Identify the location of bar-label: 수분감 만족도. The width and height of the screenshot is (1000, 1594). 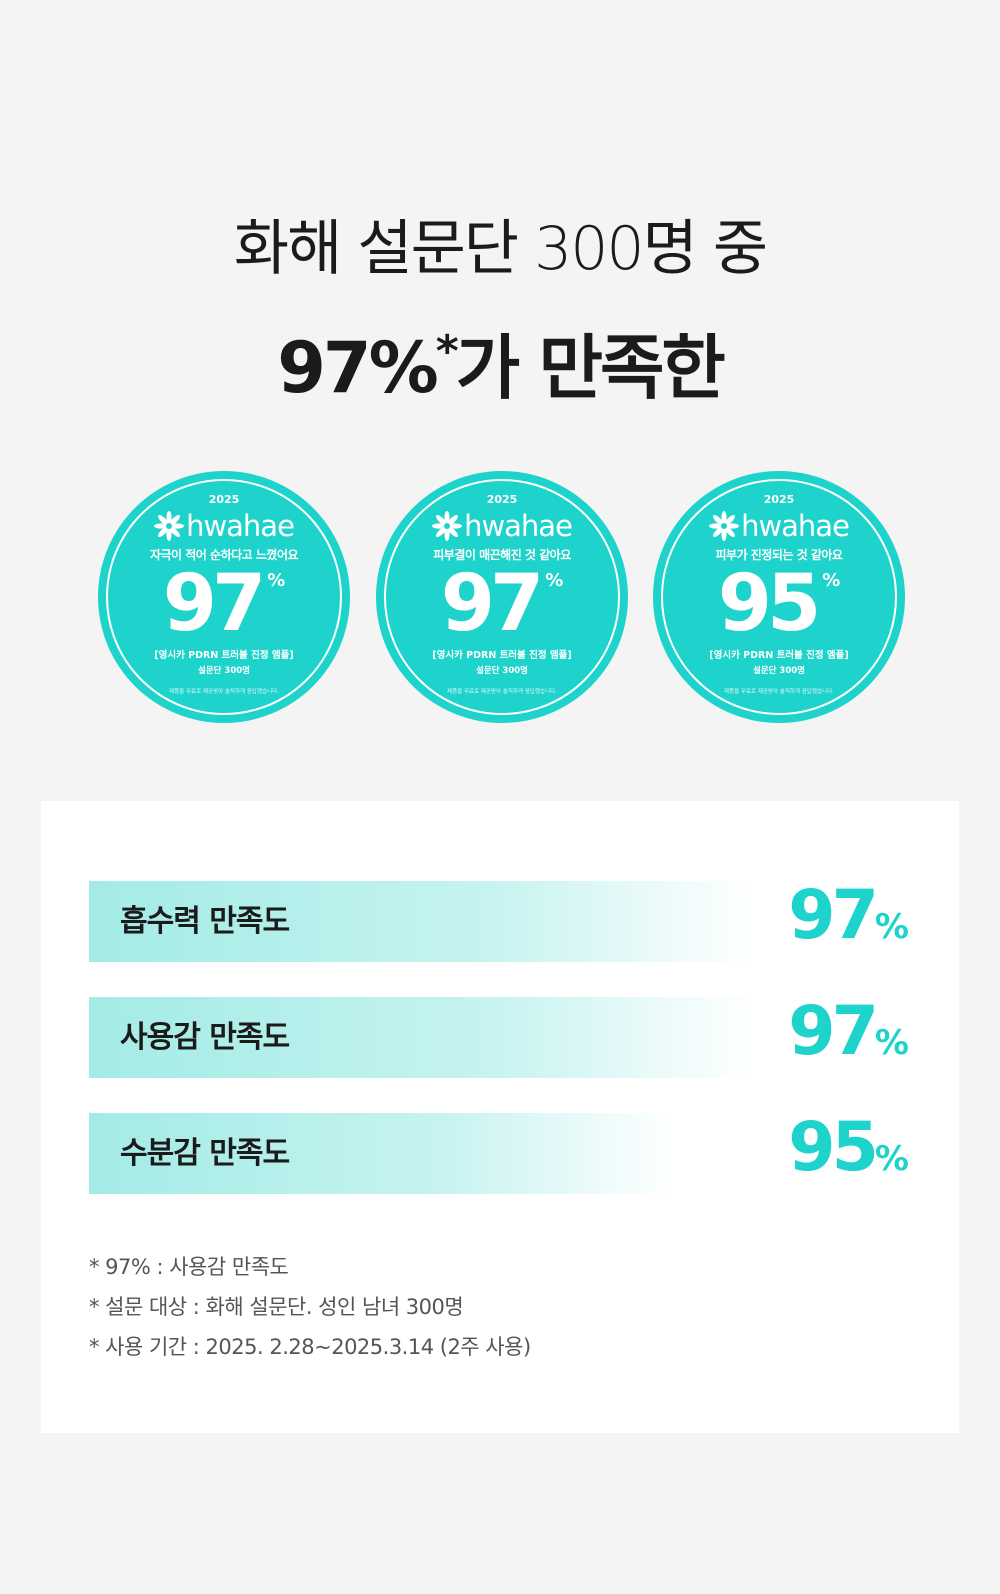
(205, 1153).